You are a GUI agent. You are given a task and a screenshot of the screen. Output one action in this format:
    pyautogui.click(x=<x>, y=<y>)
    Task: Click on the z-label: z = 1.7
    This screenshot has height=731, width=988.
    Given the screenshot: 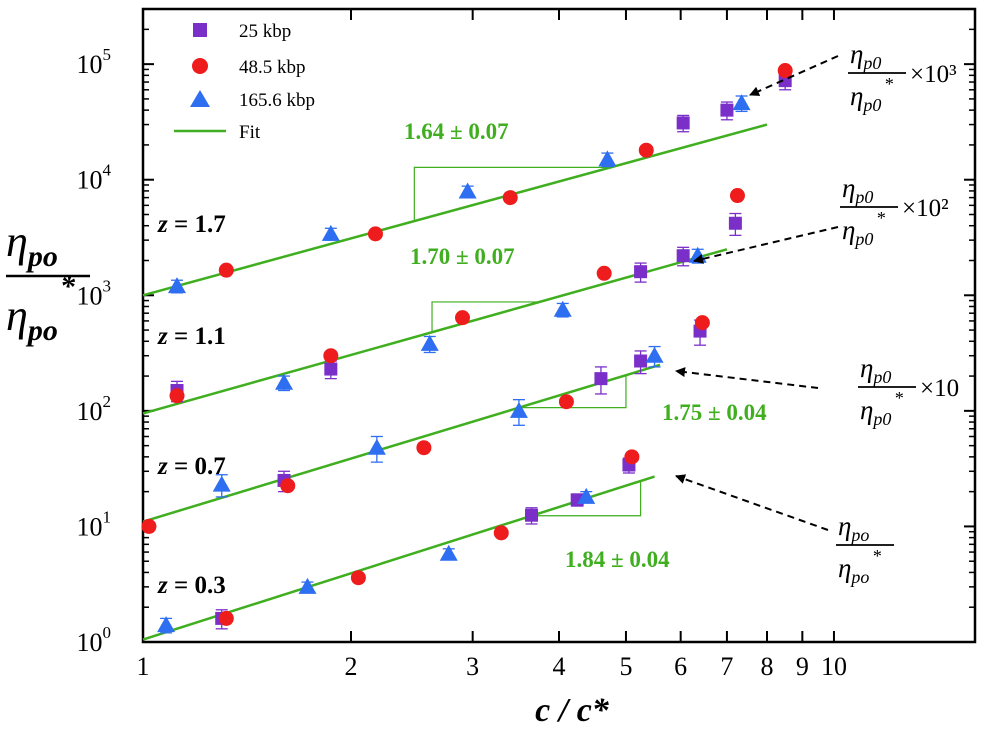 What is the action you would take?
    pyautogui.click(x=191, y=224)
    